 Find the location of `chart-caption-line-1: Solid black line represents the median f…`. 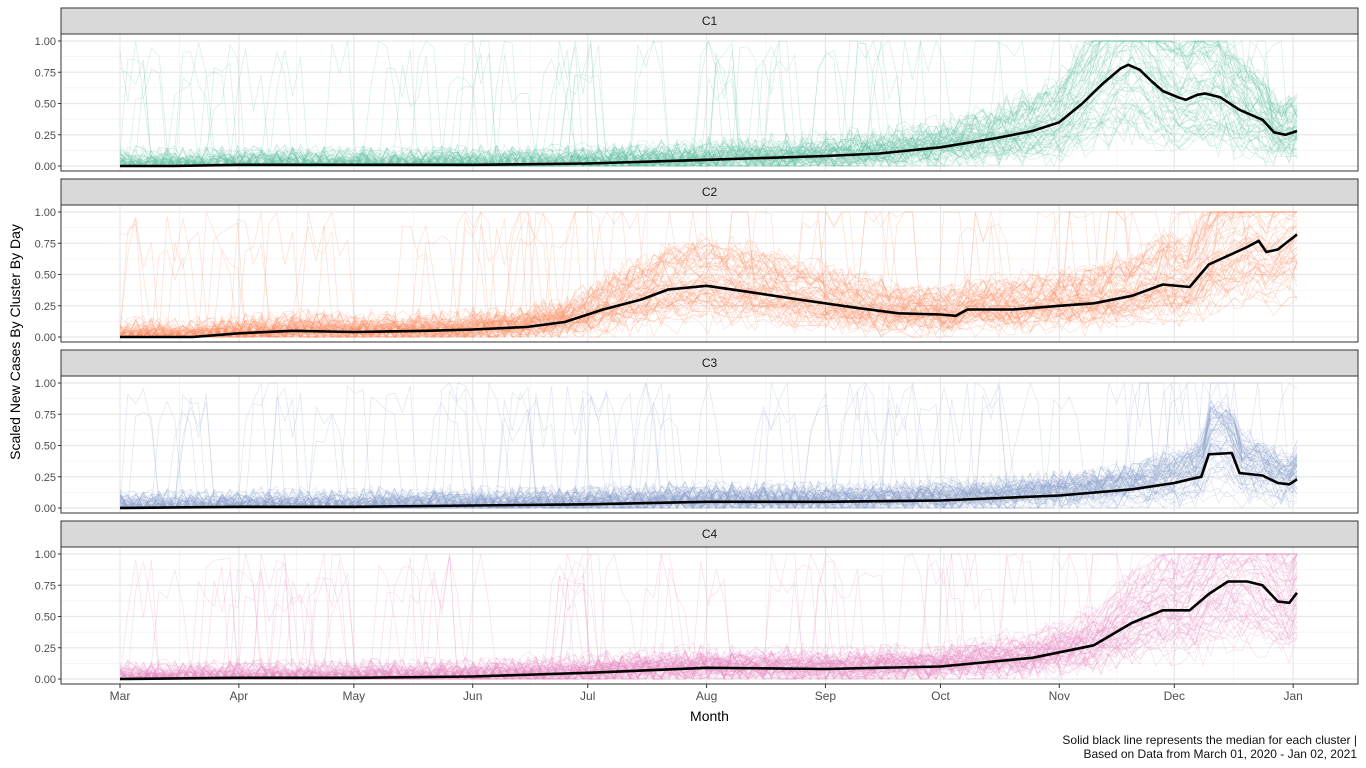

chart-caption-line-1: Solid black line represents the median f… is located at coordinates (1209, 740).